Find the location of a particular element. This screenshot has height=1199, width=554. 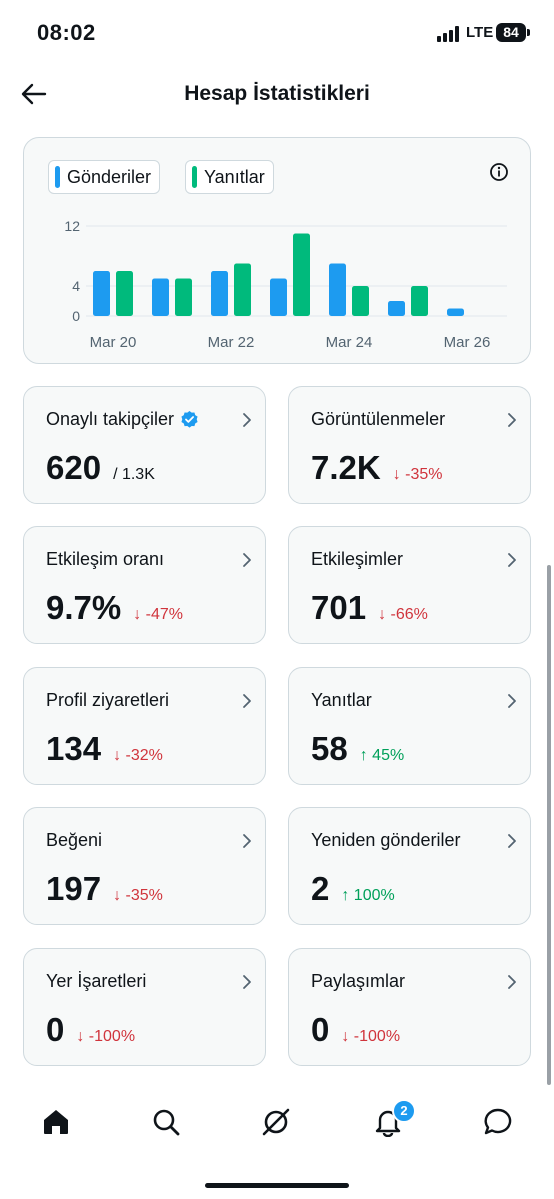

nav-messages is located at coordinates (498, 1122).